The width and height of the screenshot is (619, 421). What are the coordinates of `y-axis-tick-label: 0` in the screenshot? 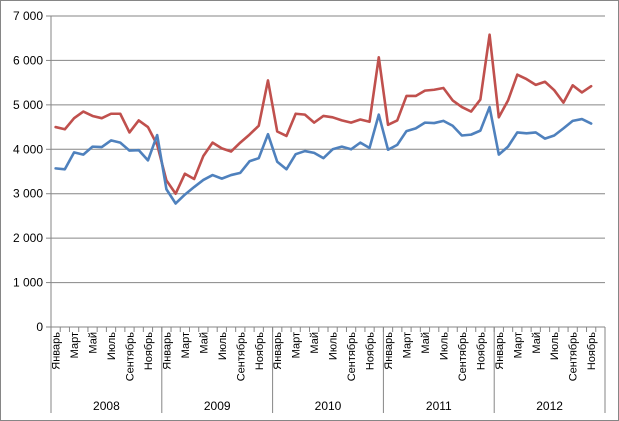 It's located at (39, 327).